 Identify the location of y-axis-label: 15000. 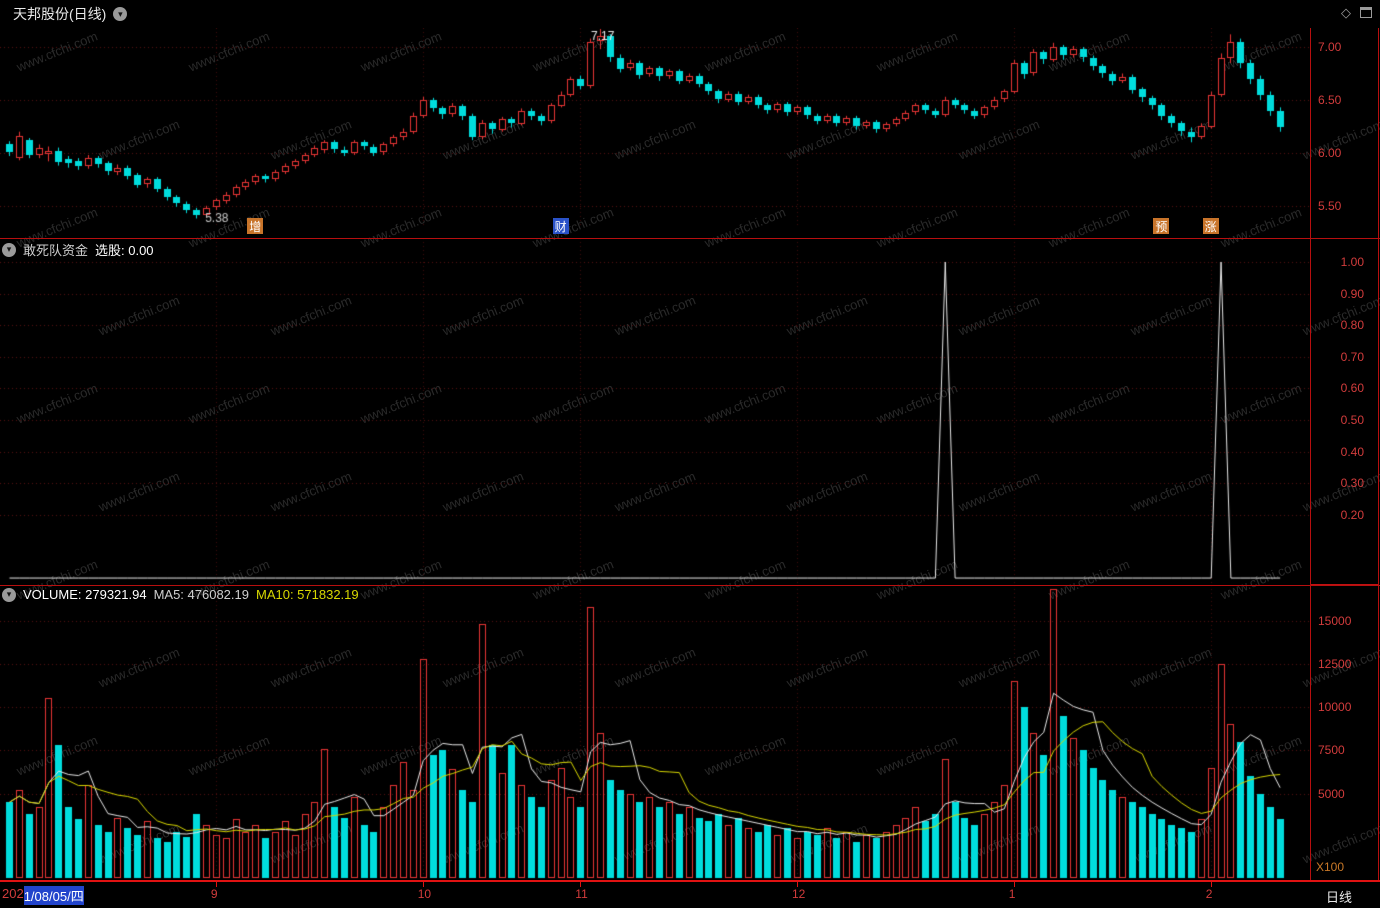
(1335, 620).